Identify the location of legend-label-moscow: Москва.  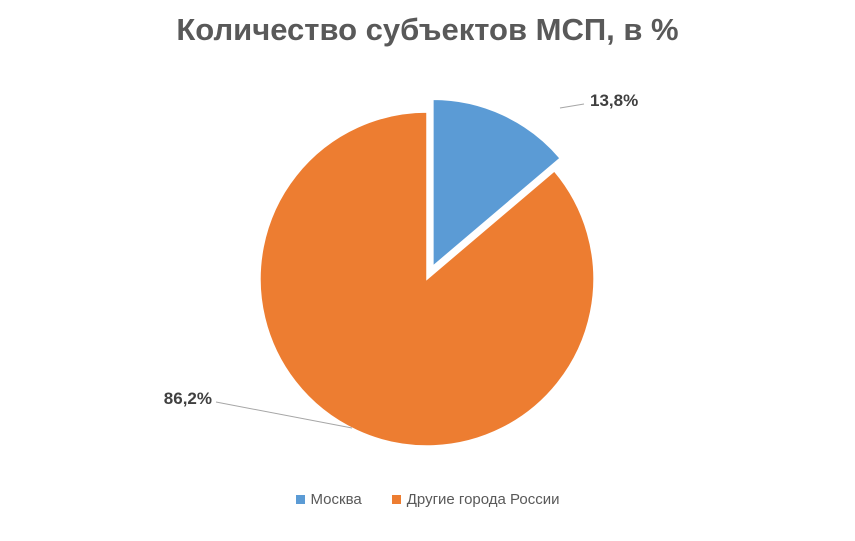
(336, 499).